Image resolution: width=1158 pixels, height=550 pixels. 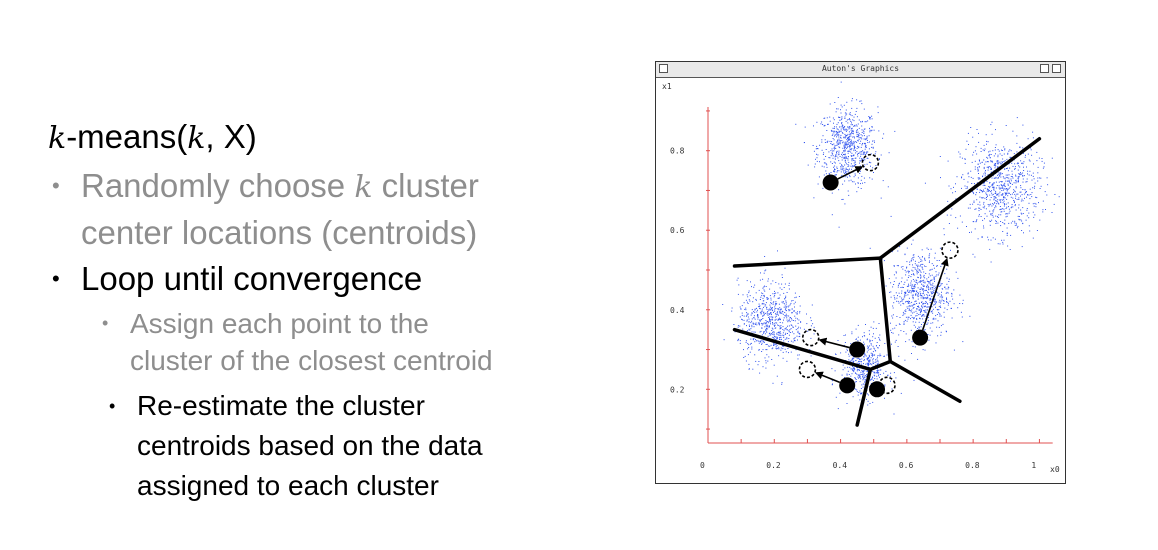 What do you see at coordinates (1044, 68) in the screenshot?
I see `window-minimize-button` at bounding box center [1044, 68].